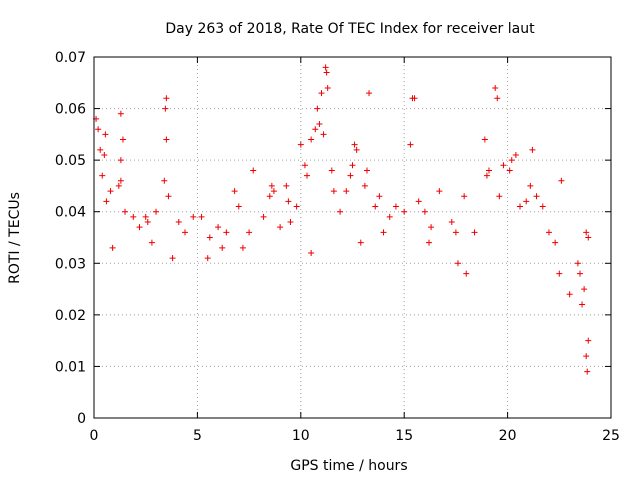 This screenshot has height=480, width=640. Describe the element at coordinates (81, 419) in the screenshot. I see `y-tick-label: 0` at that location.